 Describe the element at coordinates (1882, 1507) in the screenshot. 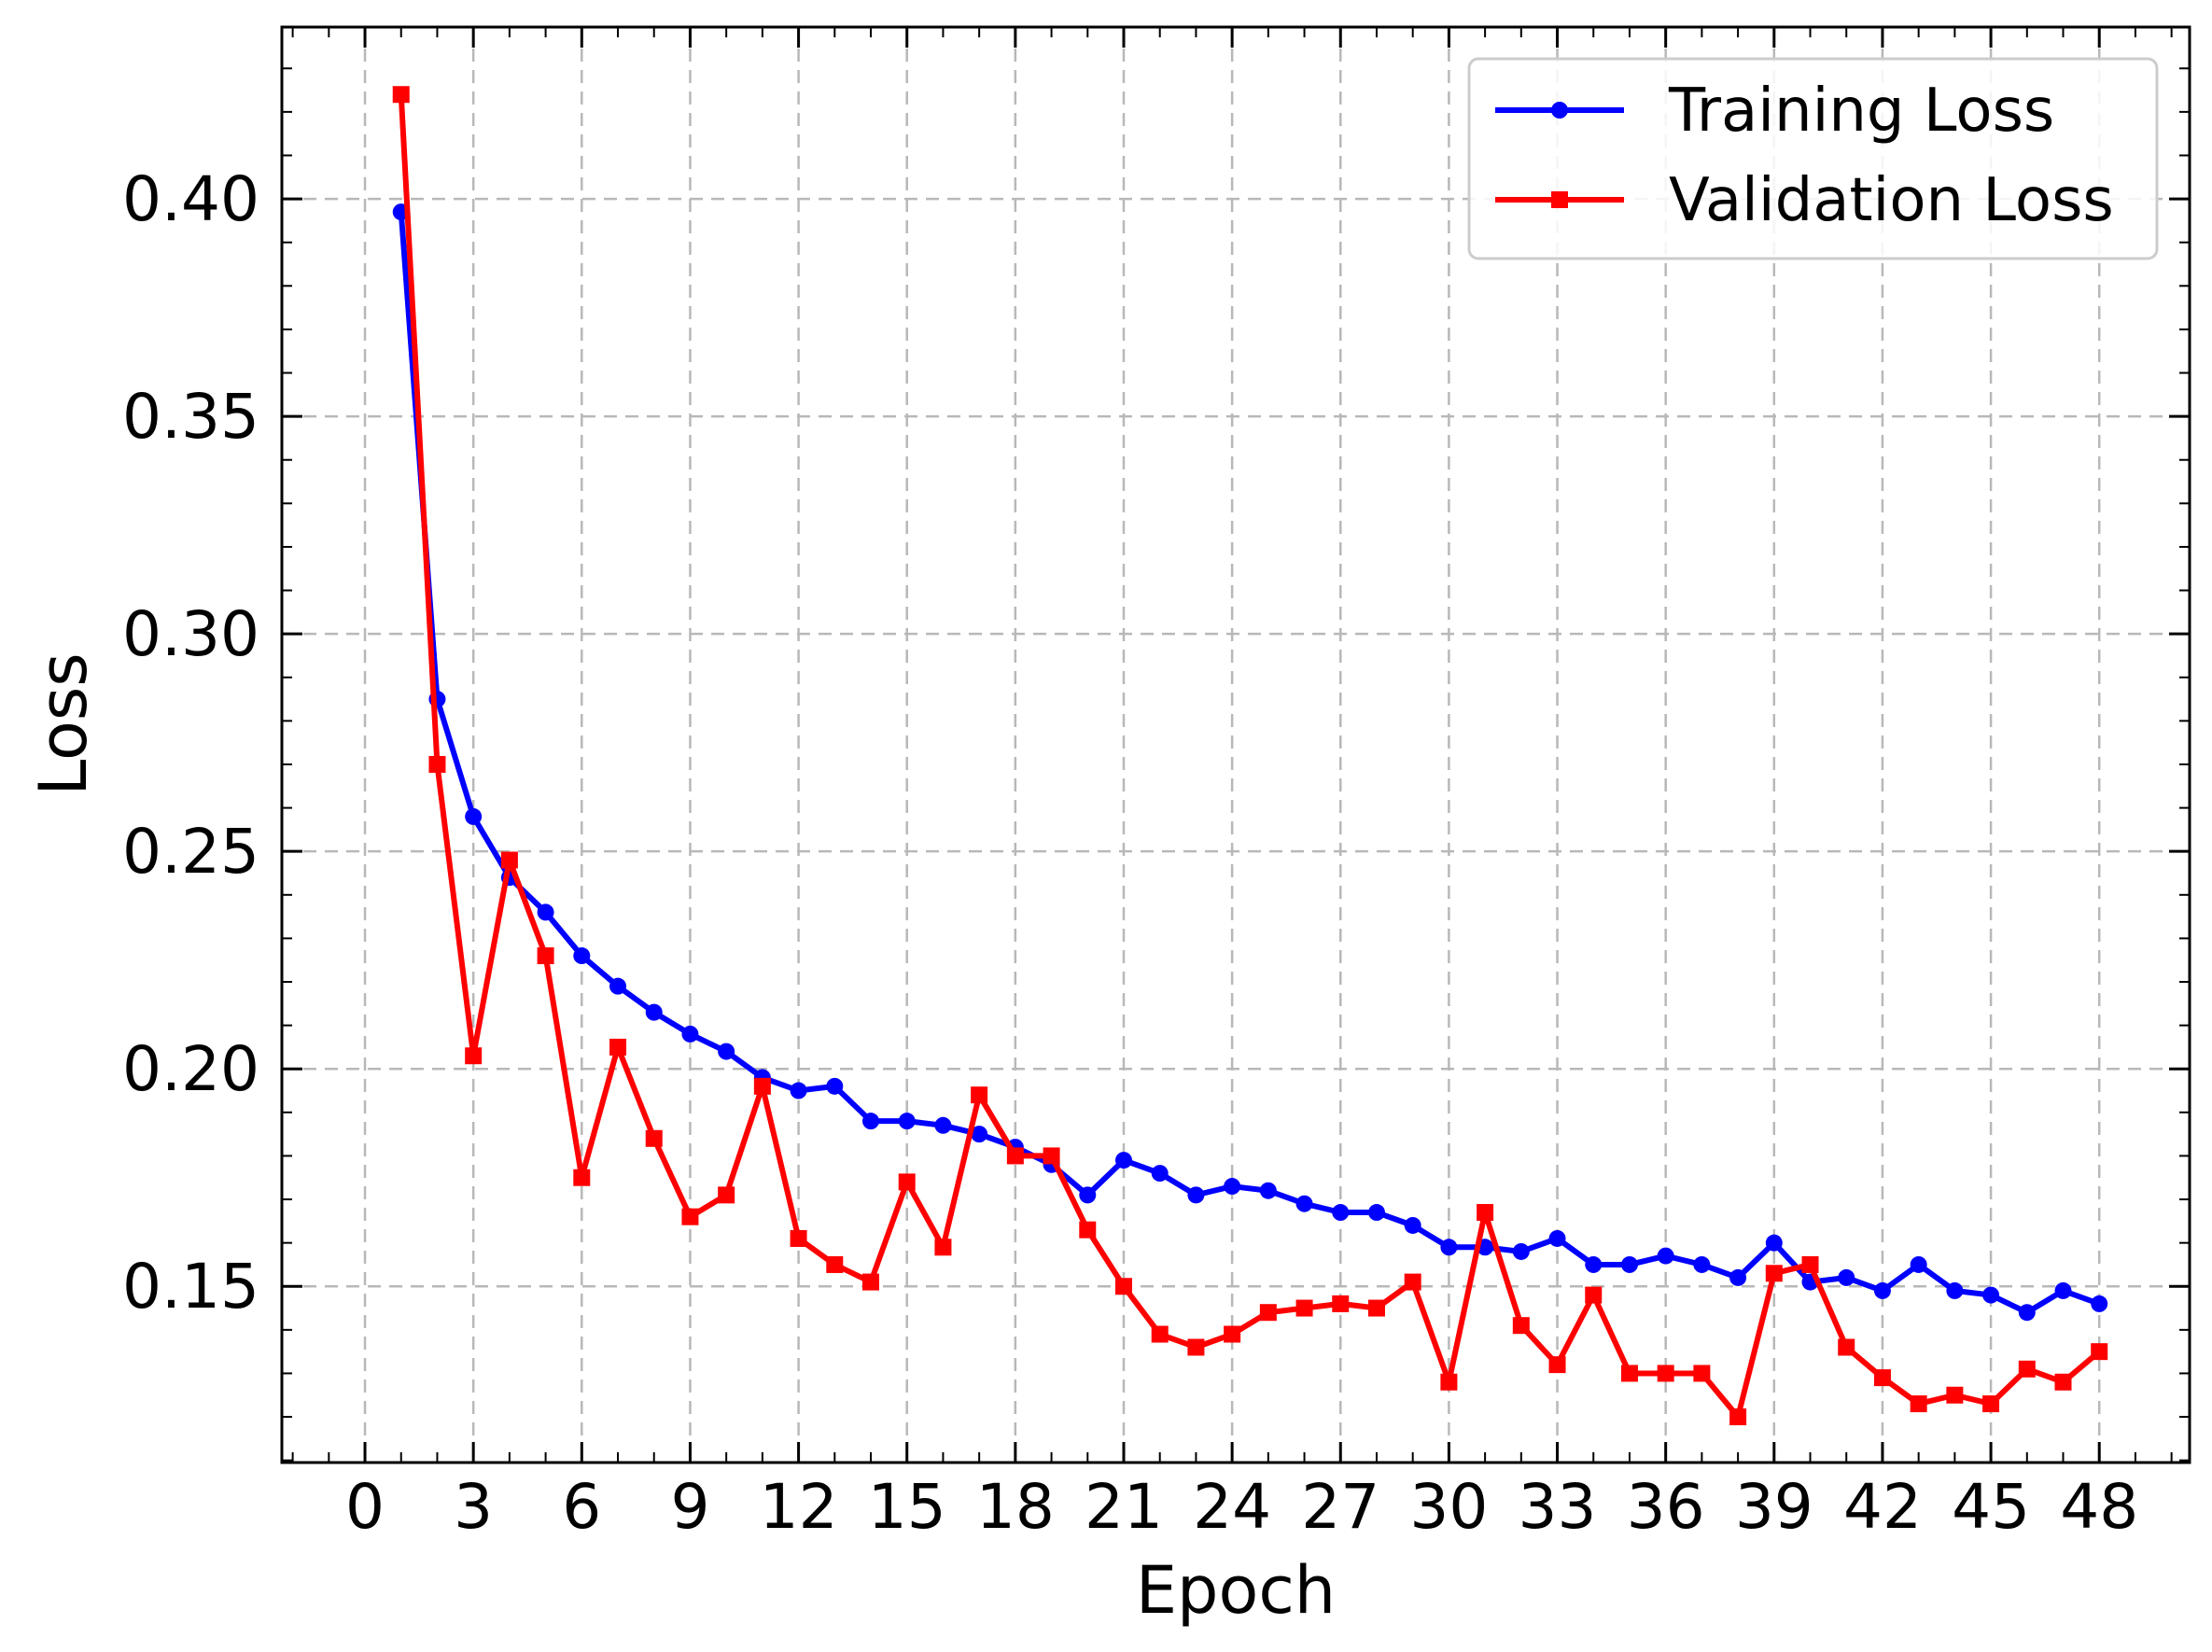

I see `x-tick-label: 42` at that location.